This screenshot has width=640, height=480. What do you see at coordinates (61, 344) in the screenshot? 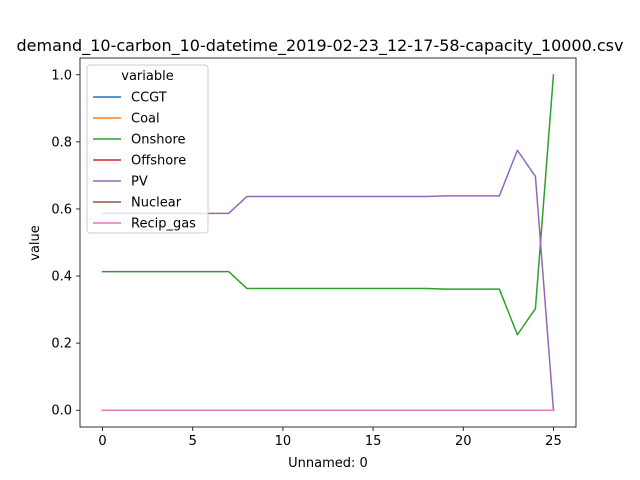
I see `y-tick-label: 0.2` at bounding box center [61, 344].